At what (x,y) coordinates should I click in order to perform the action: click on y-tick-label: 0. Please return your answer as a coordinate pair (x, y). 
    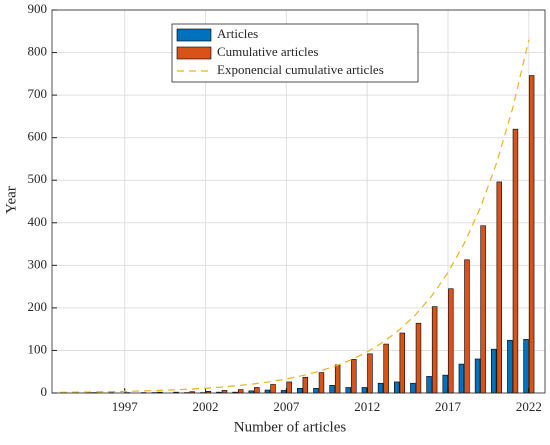
    Looking at the image, I should click on (44, 391).